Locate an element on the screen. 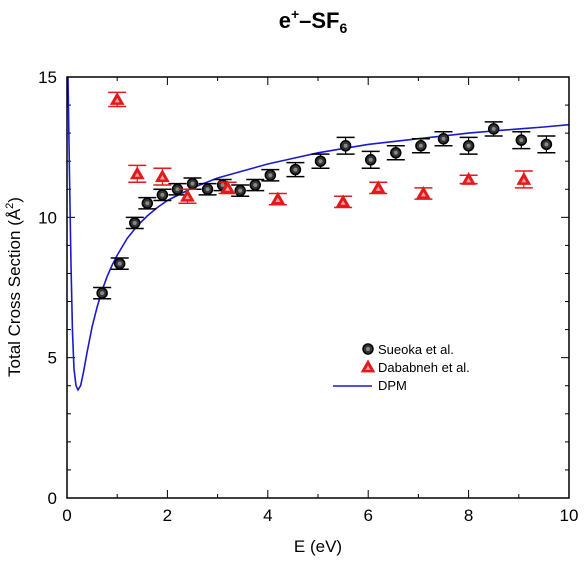 The image size is (586, 569). legend-item-sueoka: Sueoka et al. is located at coordinates (408, 349).